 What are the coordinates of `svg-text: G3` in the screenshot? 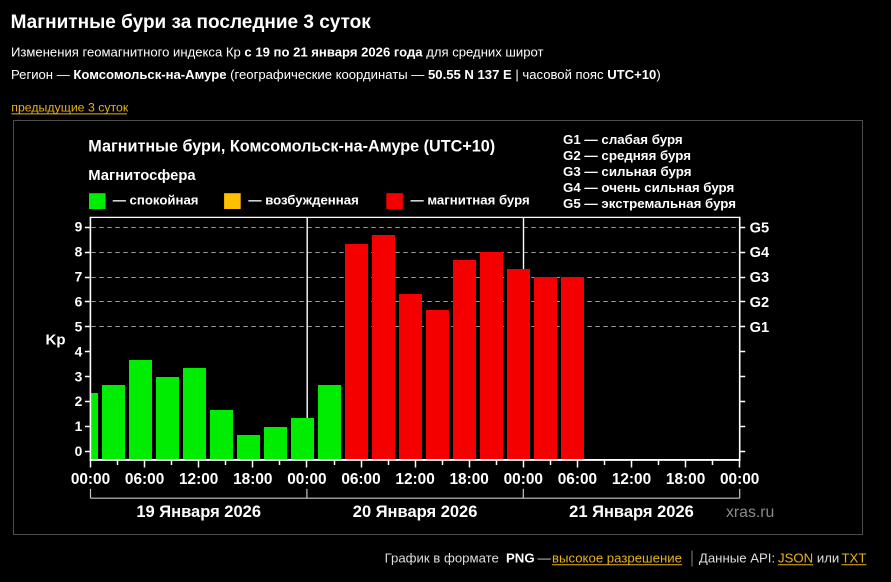 It's located at (759, 278).